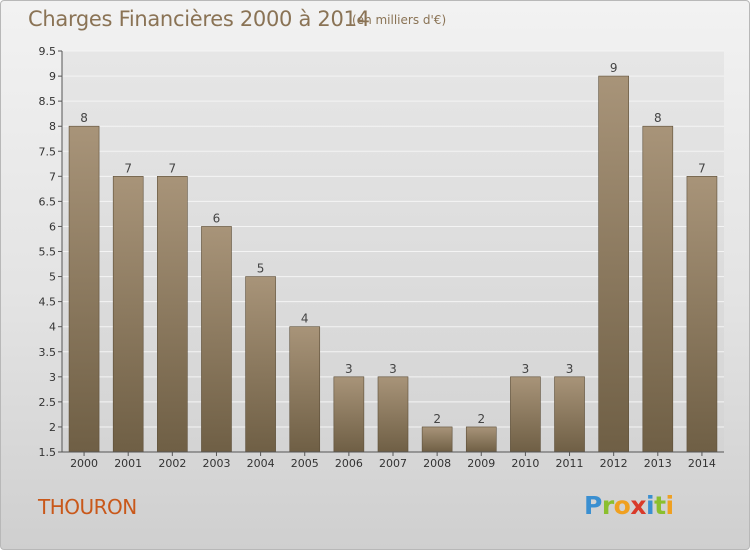 This screenshot has width=750, height=550. Describe the element at coordinates (393, 463) in the screenshot. I see `x-tick-label: 2007` at that location.